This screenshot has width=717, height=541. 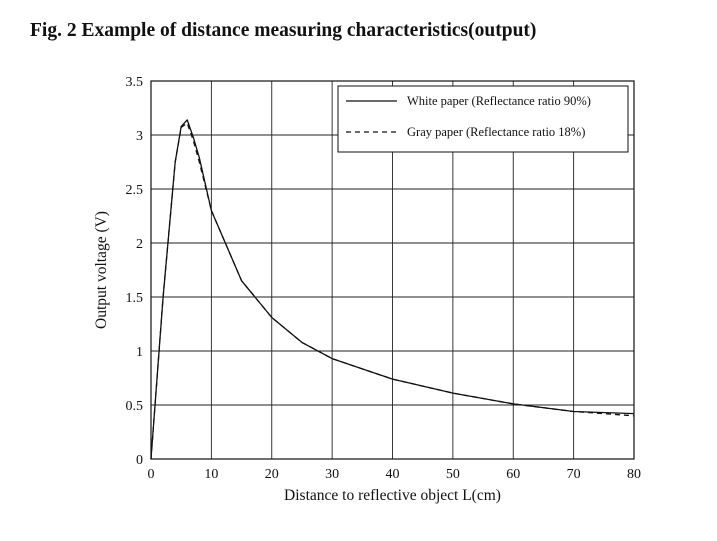 What do you see at coordinates (135, 298) in the screenshot?
I see `y-tick-label: 1.5` at bounding box center [135, 298].